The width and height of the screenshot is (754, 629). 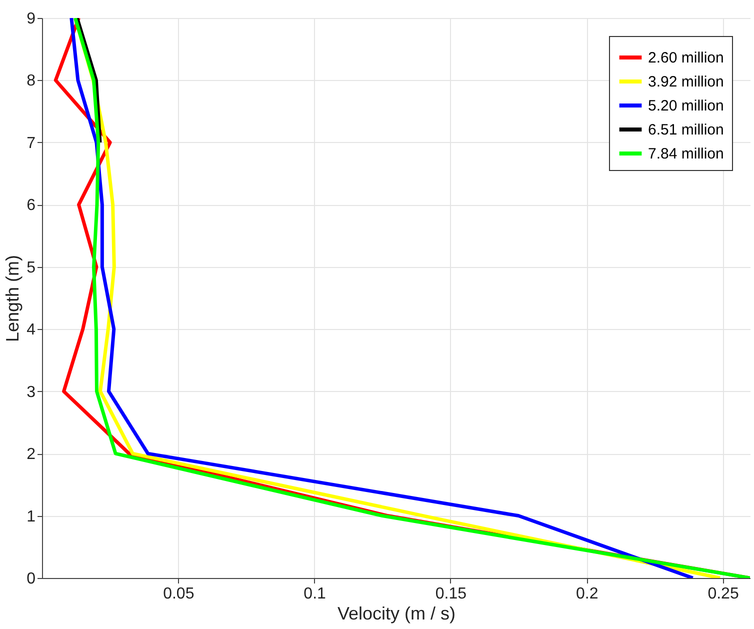 I want to click on legend-label: 5.20 million, so click(x=686, y=106).